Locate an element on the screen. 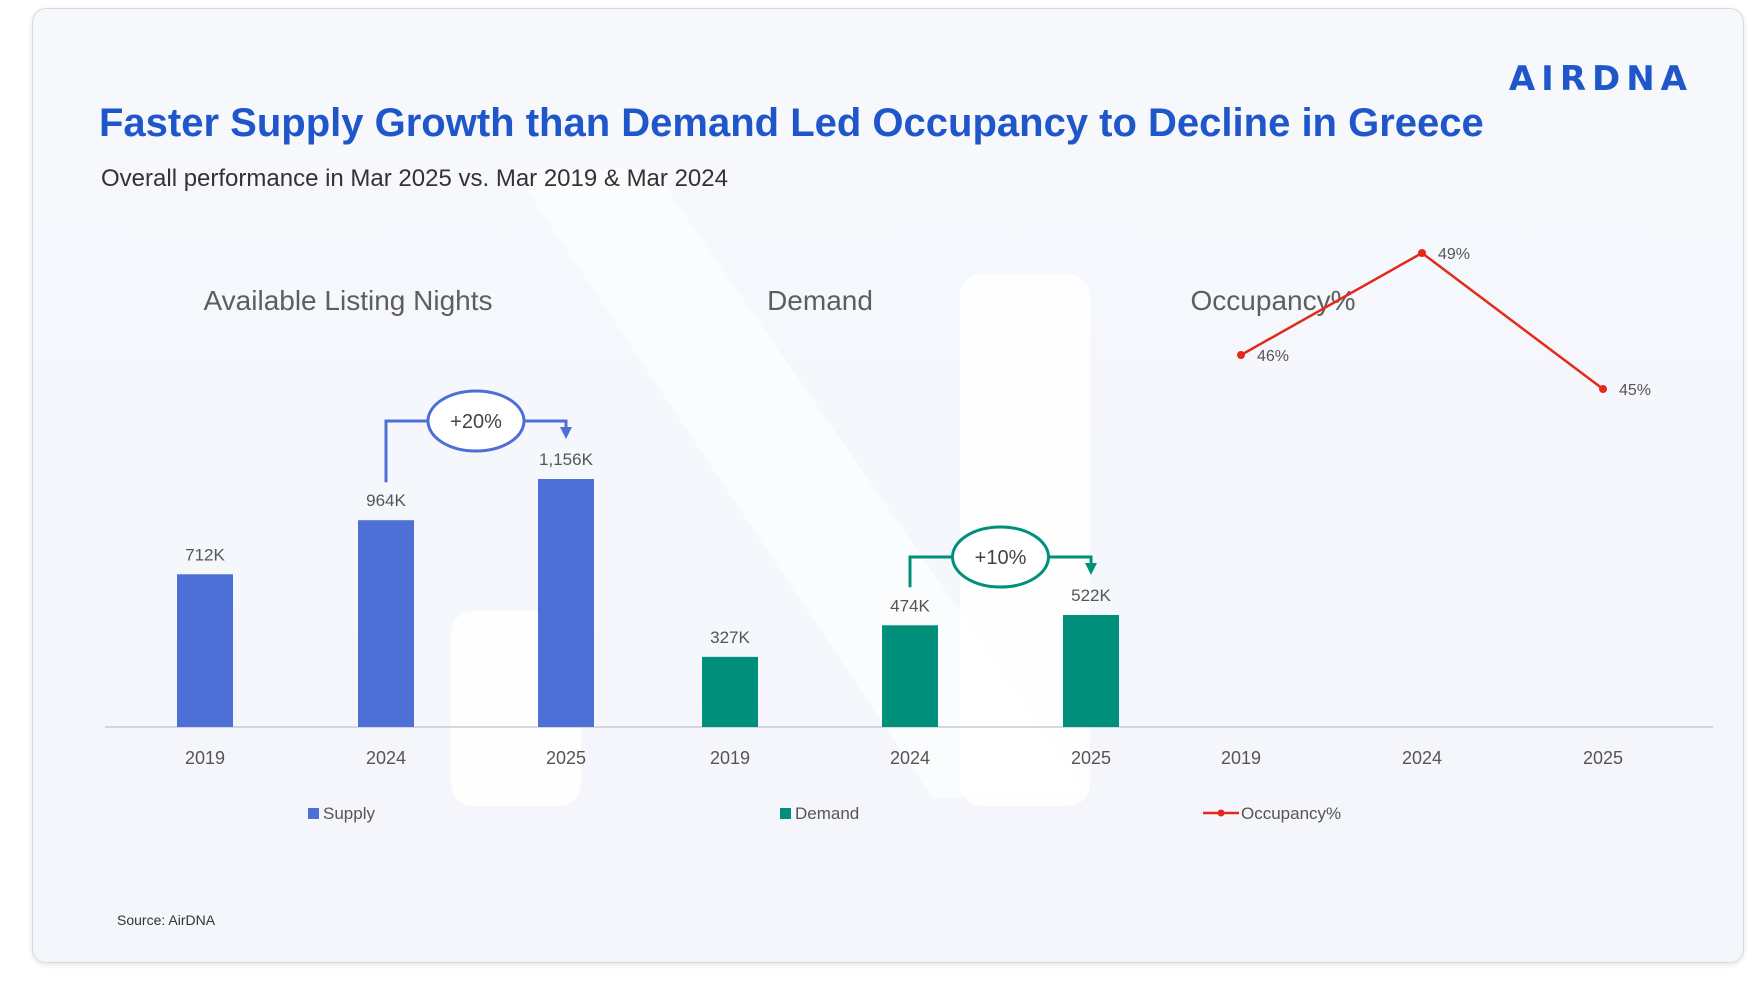 The height and width of the screenshot is (984, 1764). growth-badge-text-supply: +20% is located at coordinates (476, 422).